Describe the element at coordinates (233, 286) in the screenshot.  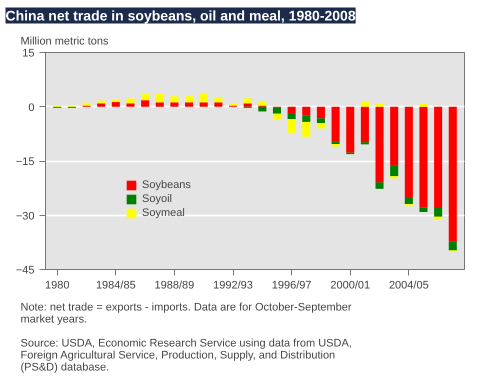
I see `x-tick-label: 1992/93` at that location.